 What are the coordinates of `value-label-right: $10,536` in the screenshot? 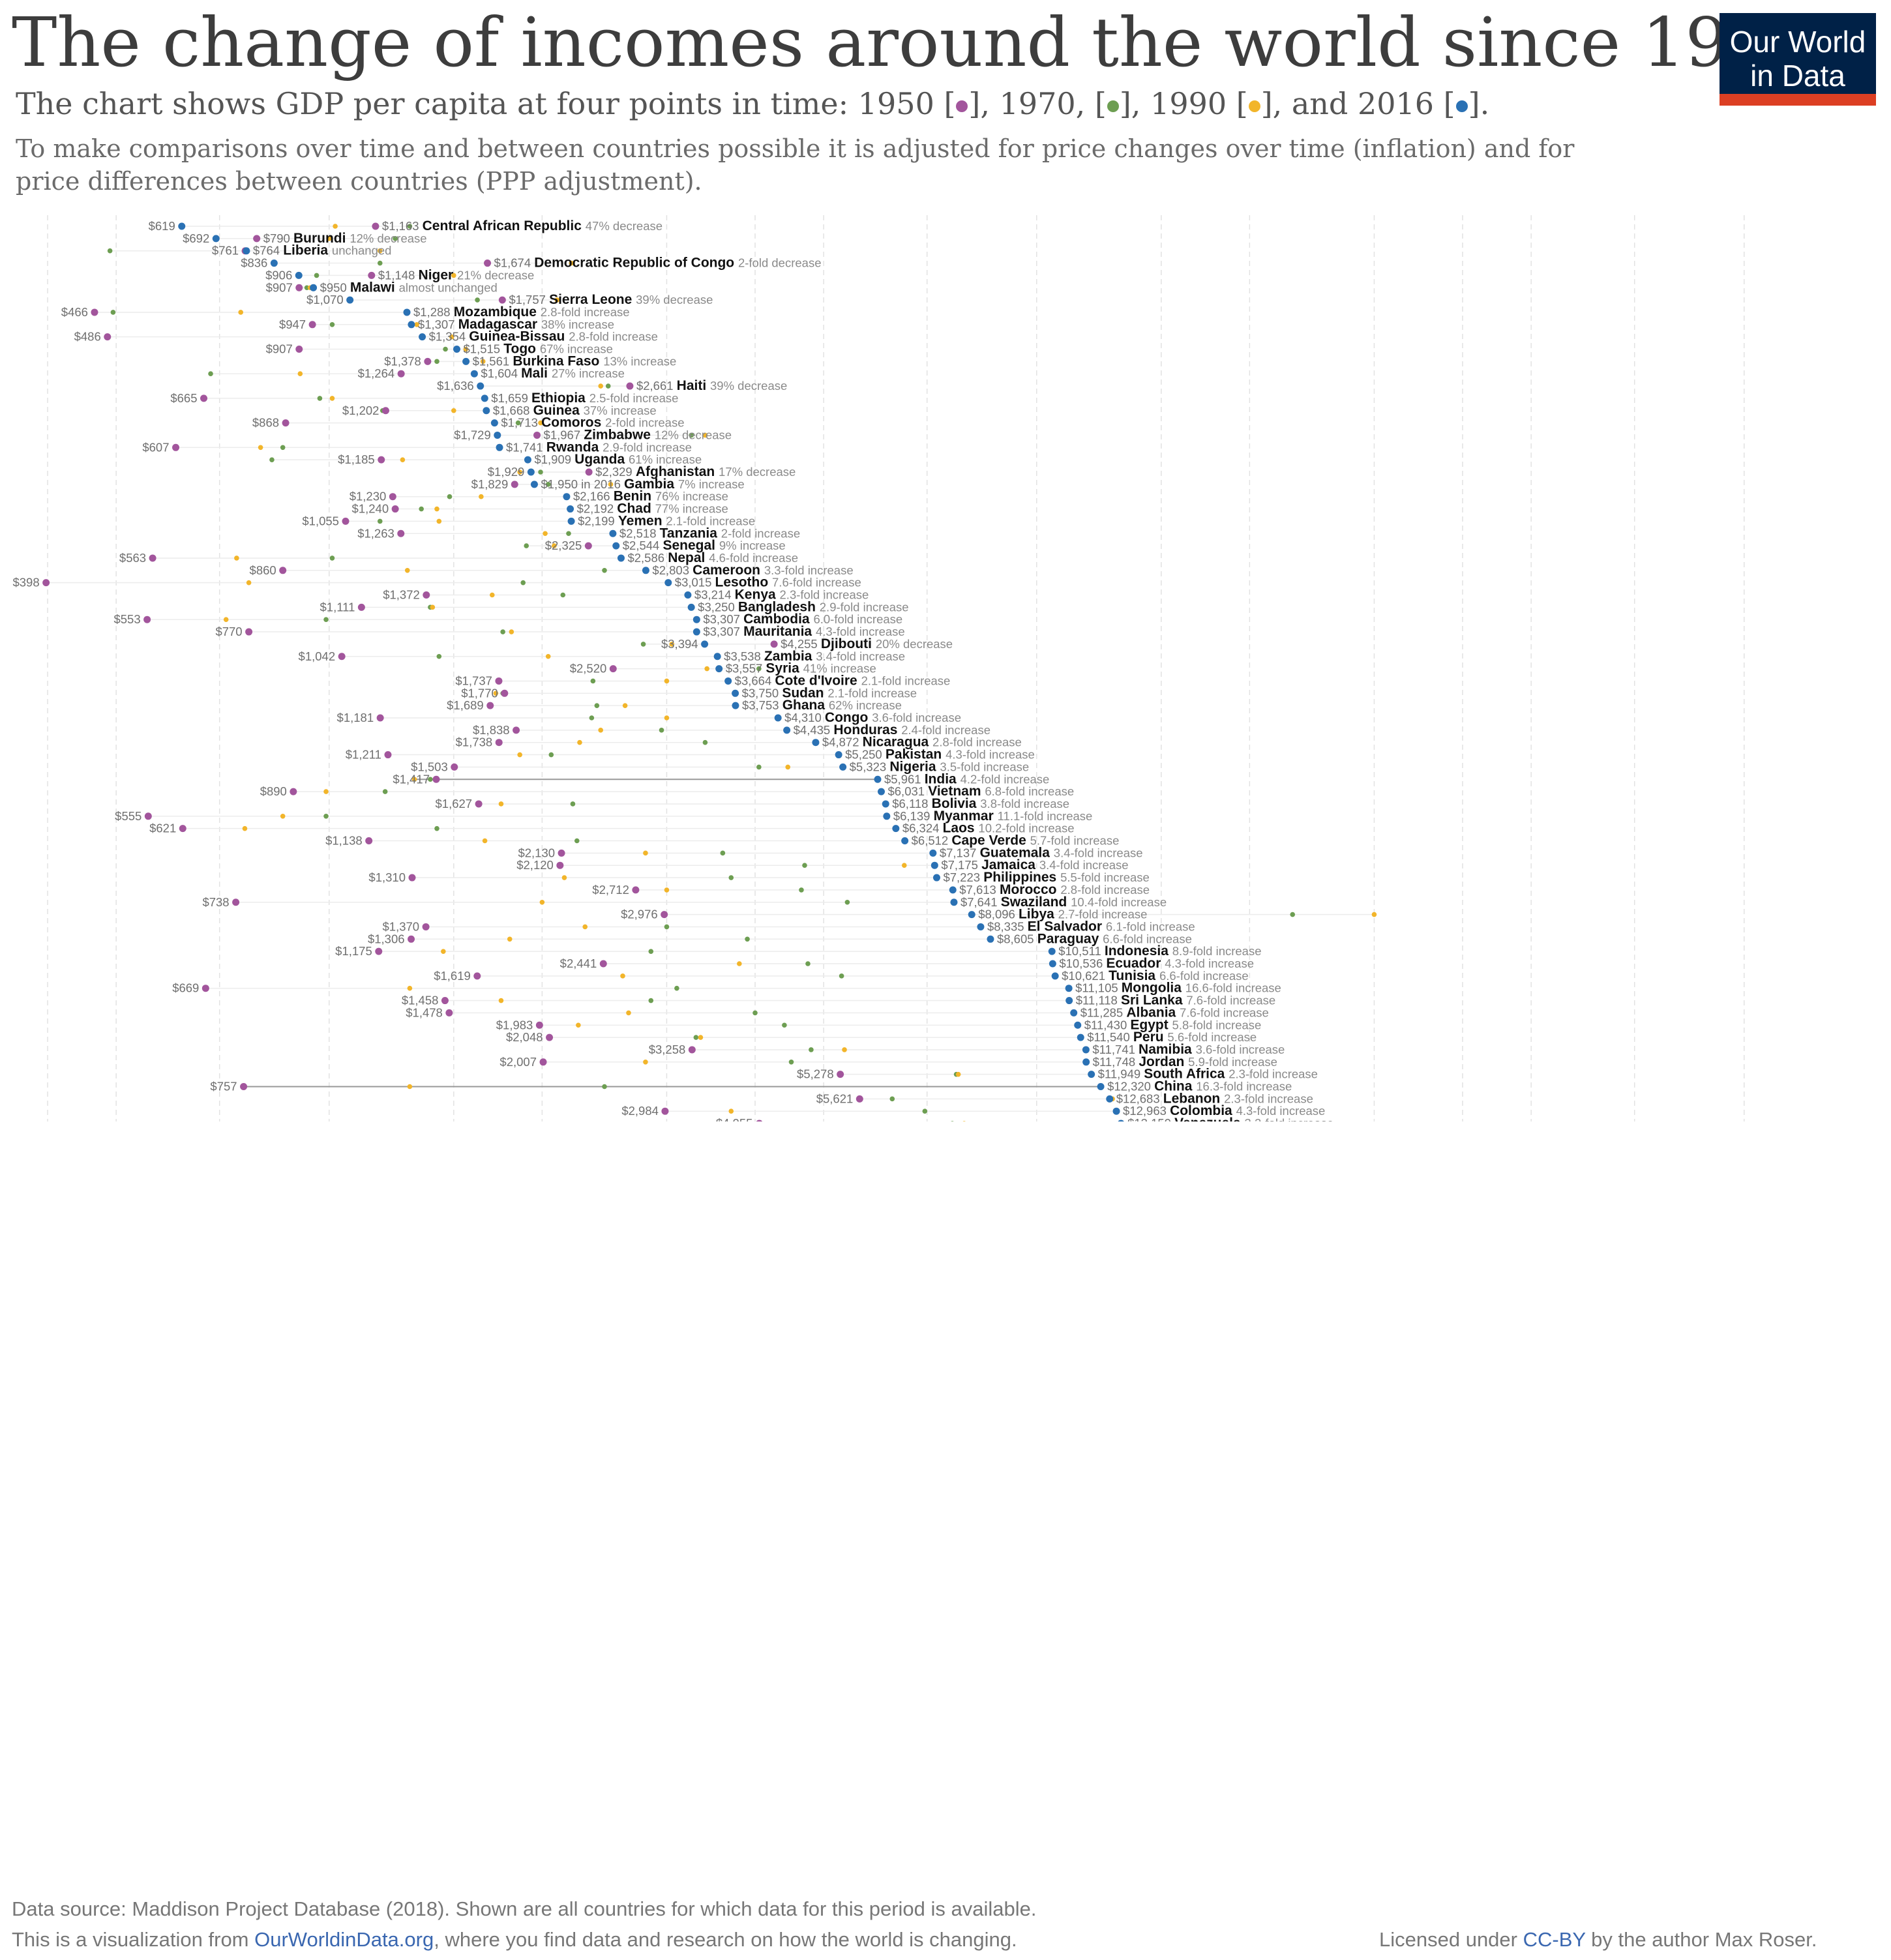 It's located at (1082, 963).